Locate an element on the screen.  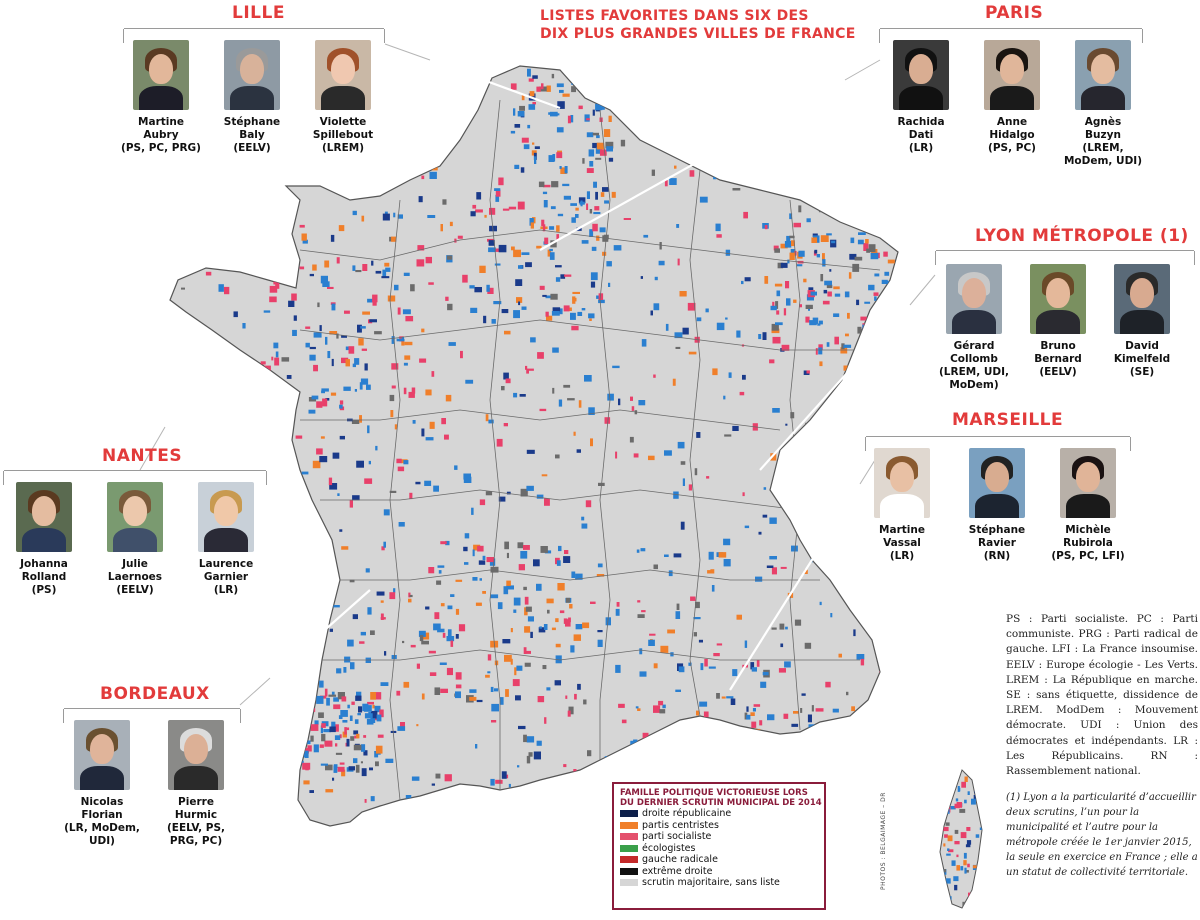
legend-item: scrutin majoritaire, sans liste is located at coordinates (719, 883).